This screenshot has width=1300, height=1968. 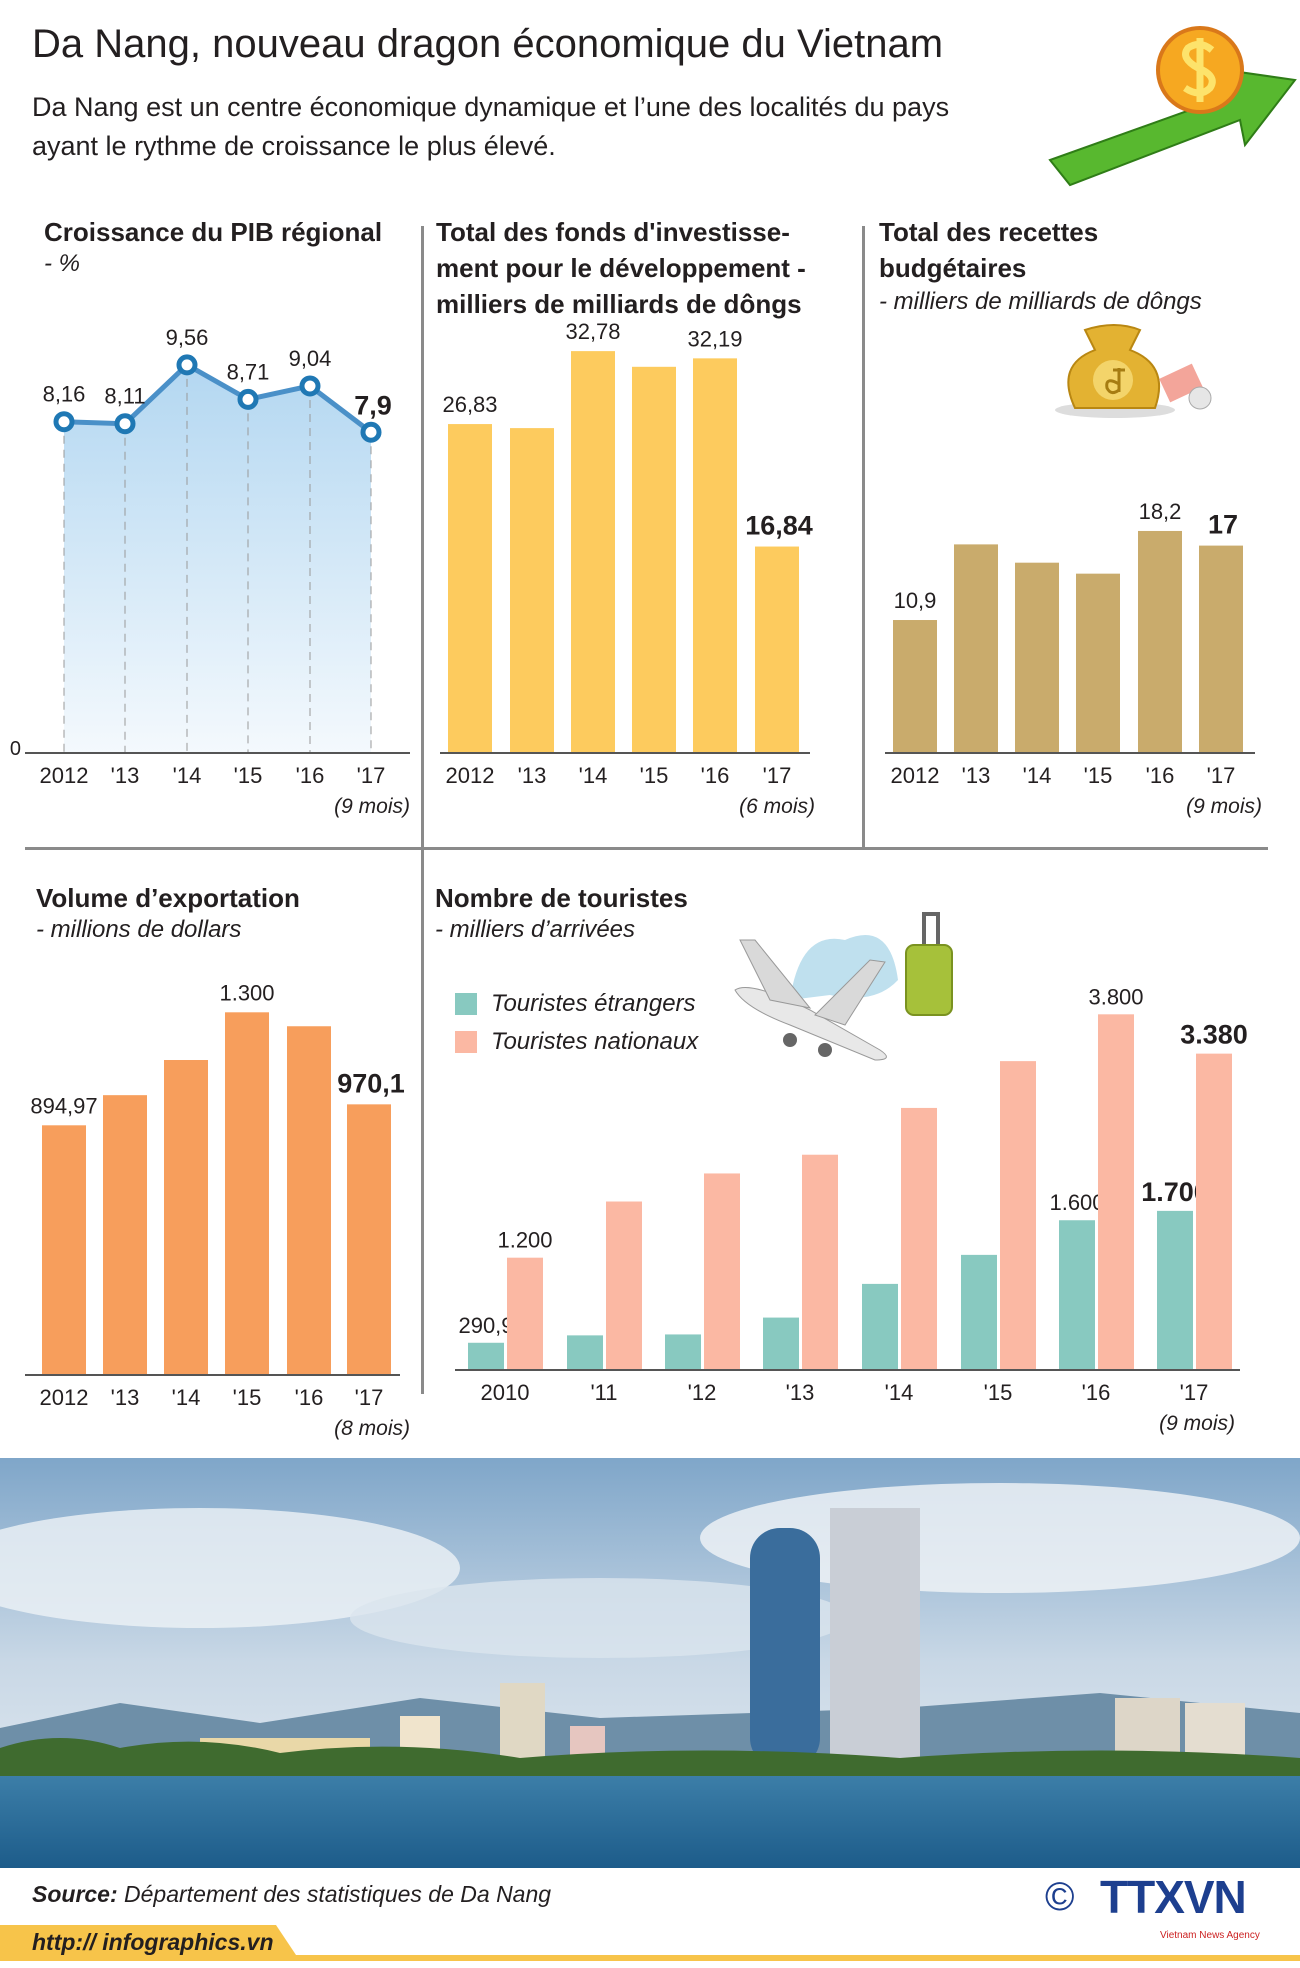 I want to click on budget-title-line1: Total des recettes, so click(x=989, y=232).